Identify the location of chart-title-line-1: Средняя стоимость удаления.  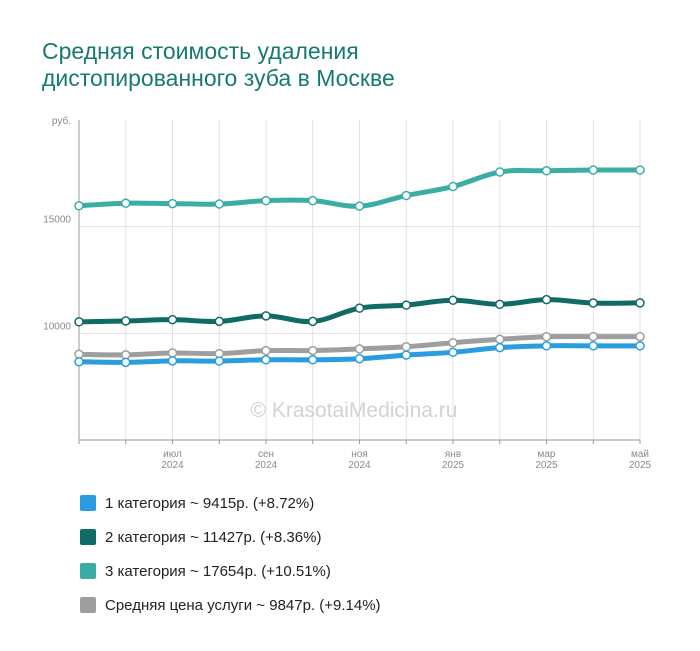
(200, 51).